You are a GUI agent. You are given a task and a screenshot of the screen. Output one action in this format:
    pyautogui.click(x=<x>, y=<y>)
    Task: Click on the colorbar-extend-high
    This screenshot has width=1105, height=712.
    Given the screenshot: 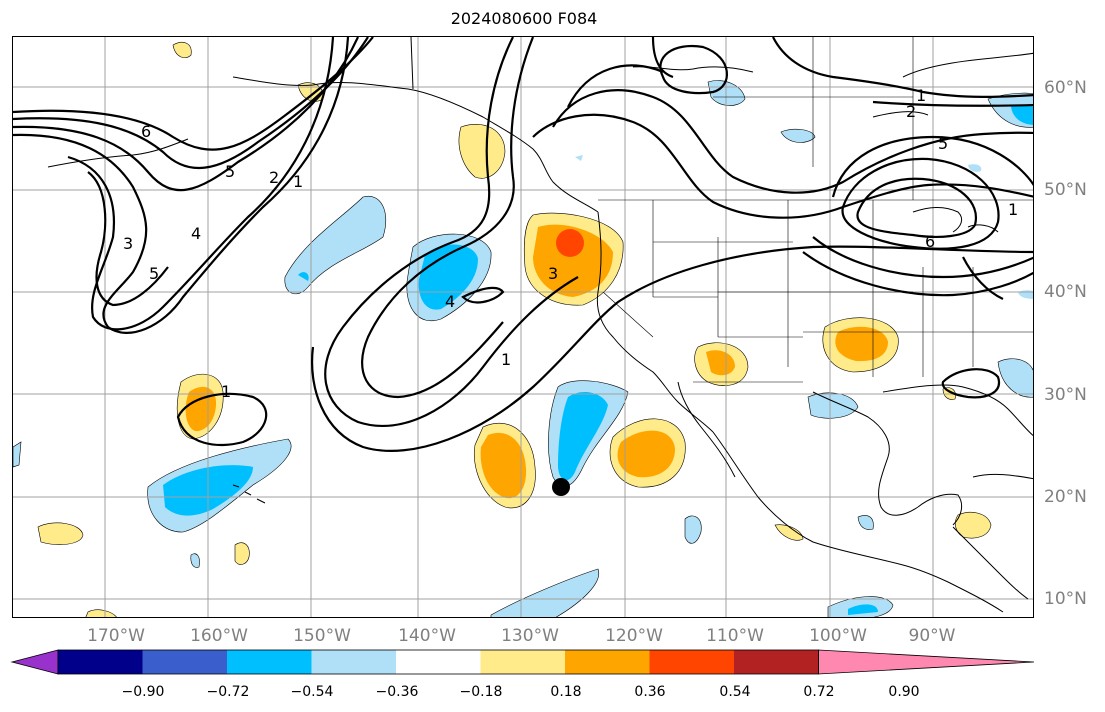 What is the action you would take?
    pyautogui.click(x=926, y=662)
    